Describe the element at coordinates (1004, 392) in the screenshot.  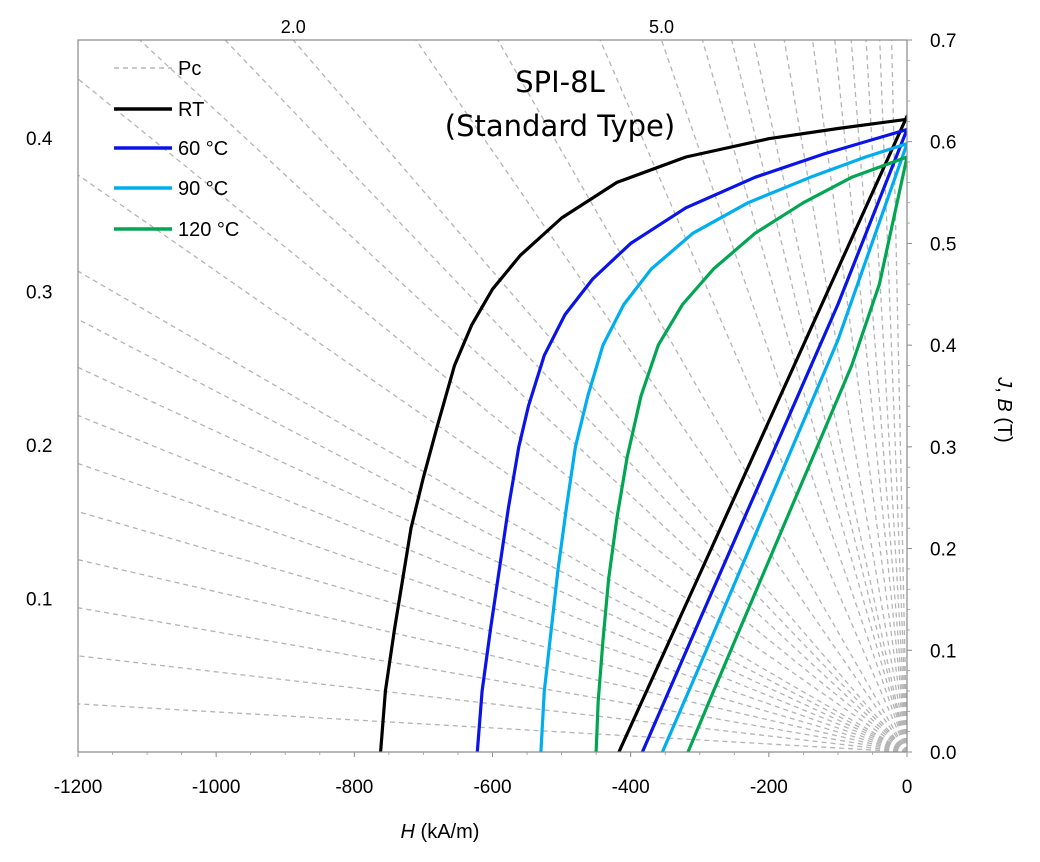
I see `y-axis-title-sep: ,` at that location.